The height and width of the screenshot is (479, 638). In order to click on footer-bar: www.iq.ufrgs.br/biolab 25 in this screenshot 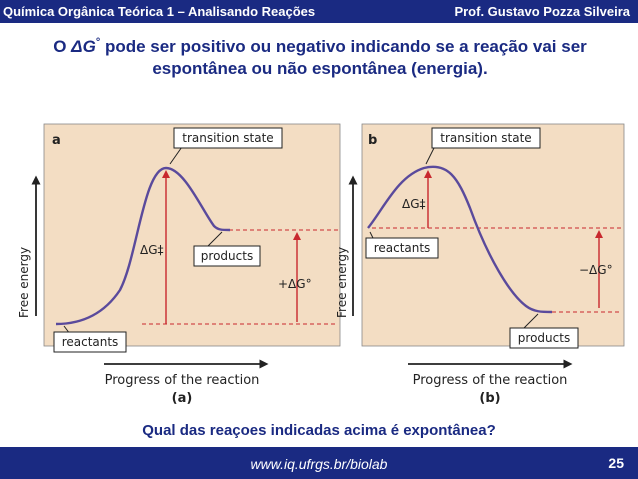, I will do `click(319, 463)`.